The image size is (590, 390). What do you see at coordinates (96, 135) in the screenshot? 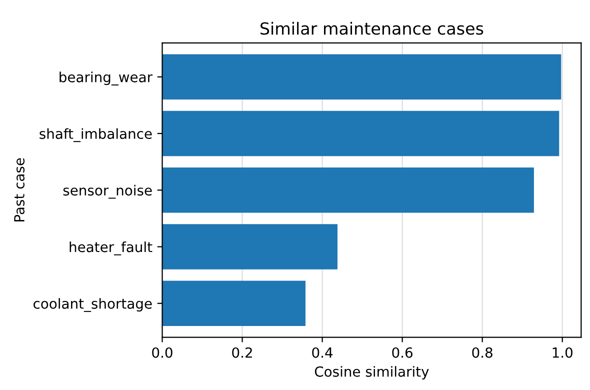
I see `y-tick-label: shaft_imbalance` at bounding box center [96, 135].